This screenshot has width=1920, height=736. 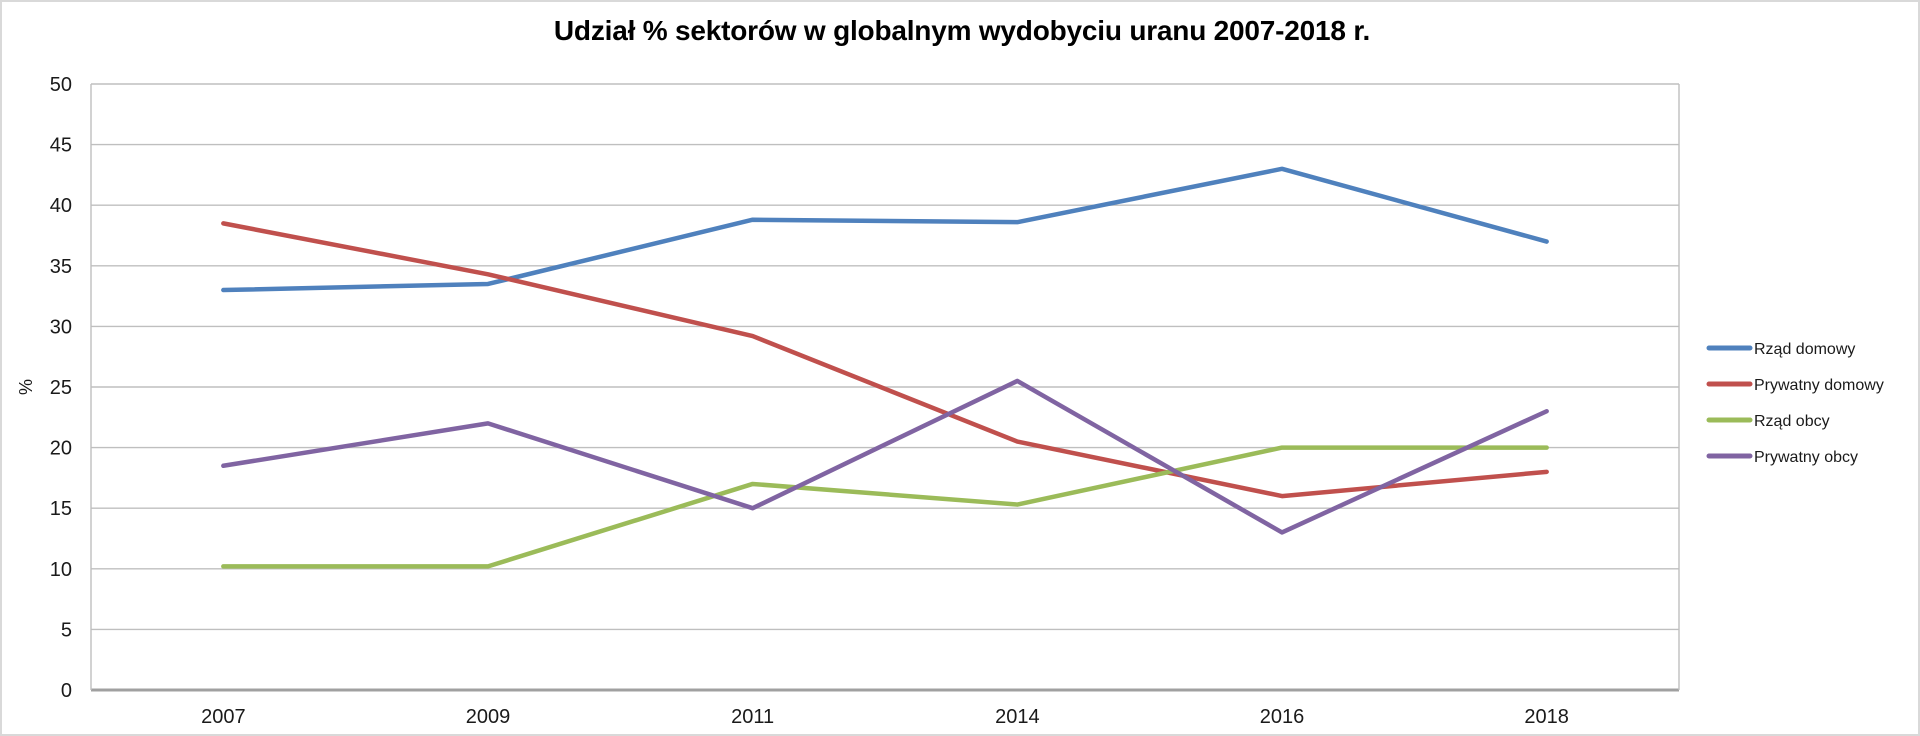 What do you see at coordinates (752, 717) in the screenshot?
I see `x-tick-label: 2011` at bounding box center [752, 717].